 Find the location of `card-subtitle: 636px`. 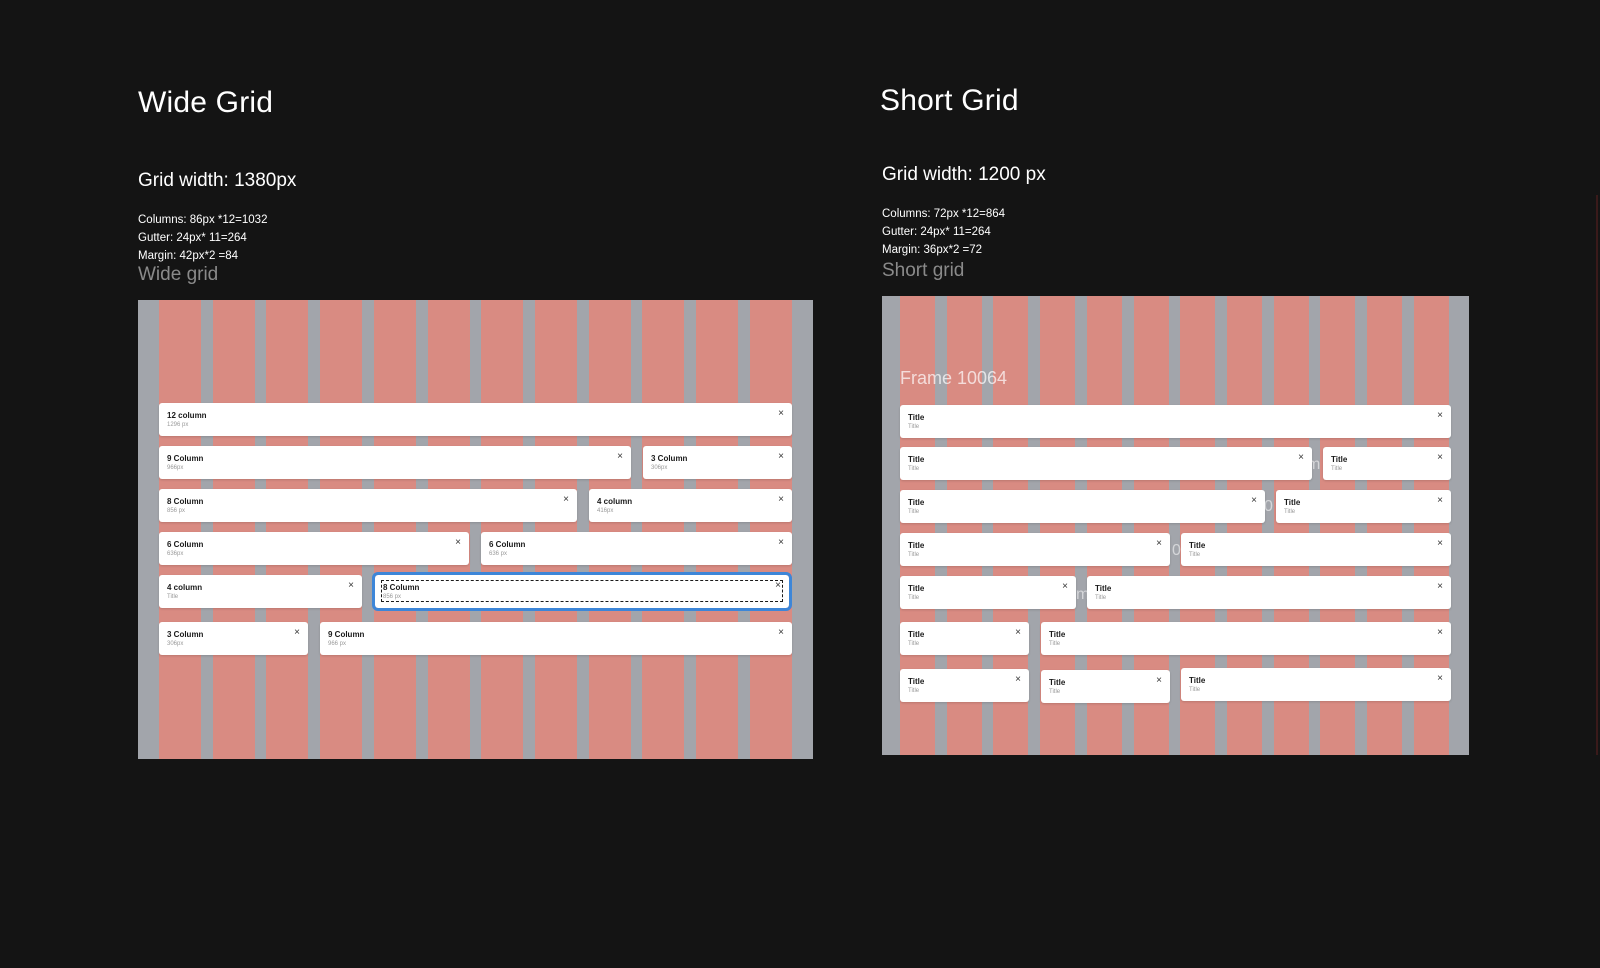

card-subtitle: 636px is located at coordinates (175, 554).